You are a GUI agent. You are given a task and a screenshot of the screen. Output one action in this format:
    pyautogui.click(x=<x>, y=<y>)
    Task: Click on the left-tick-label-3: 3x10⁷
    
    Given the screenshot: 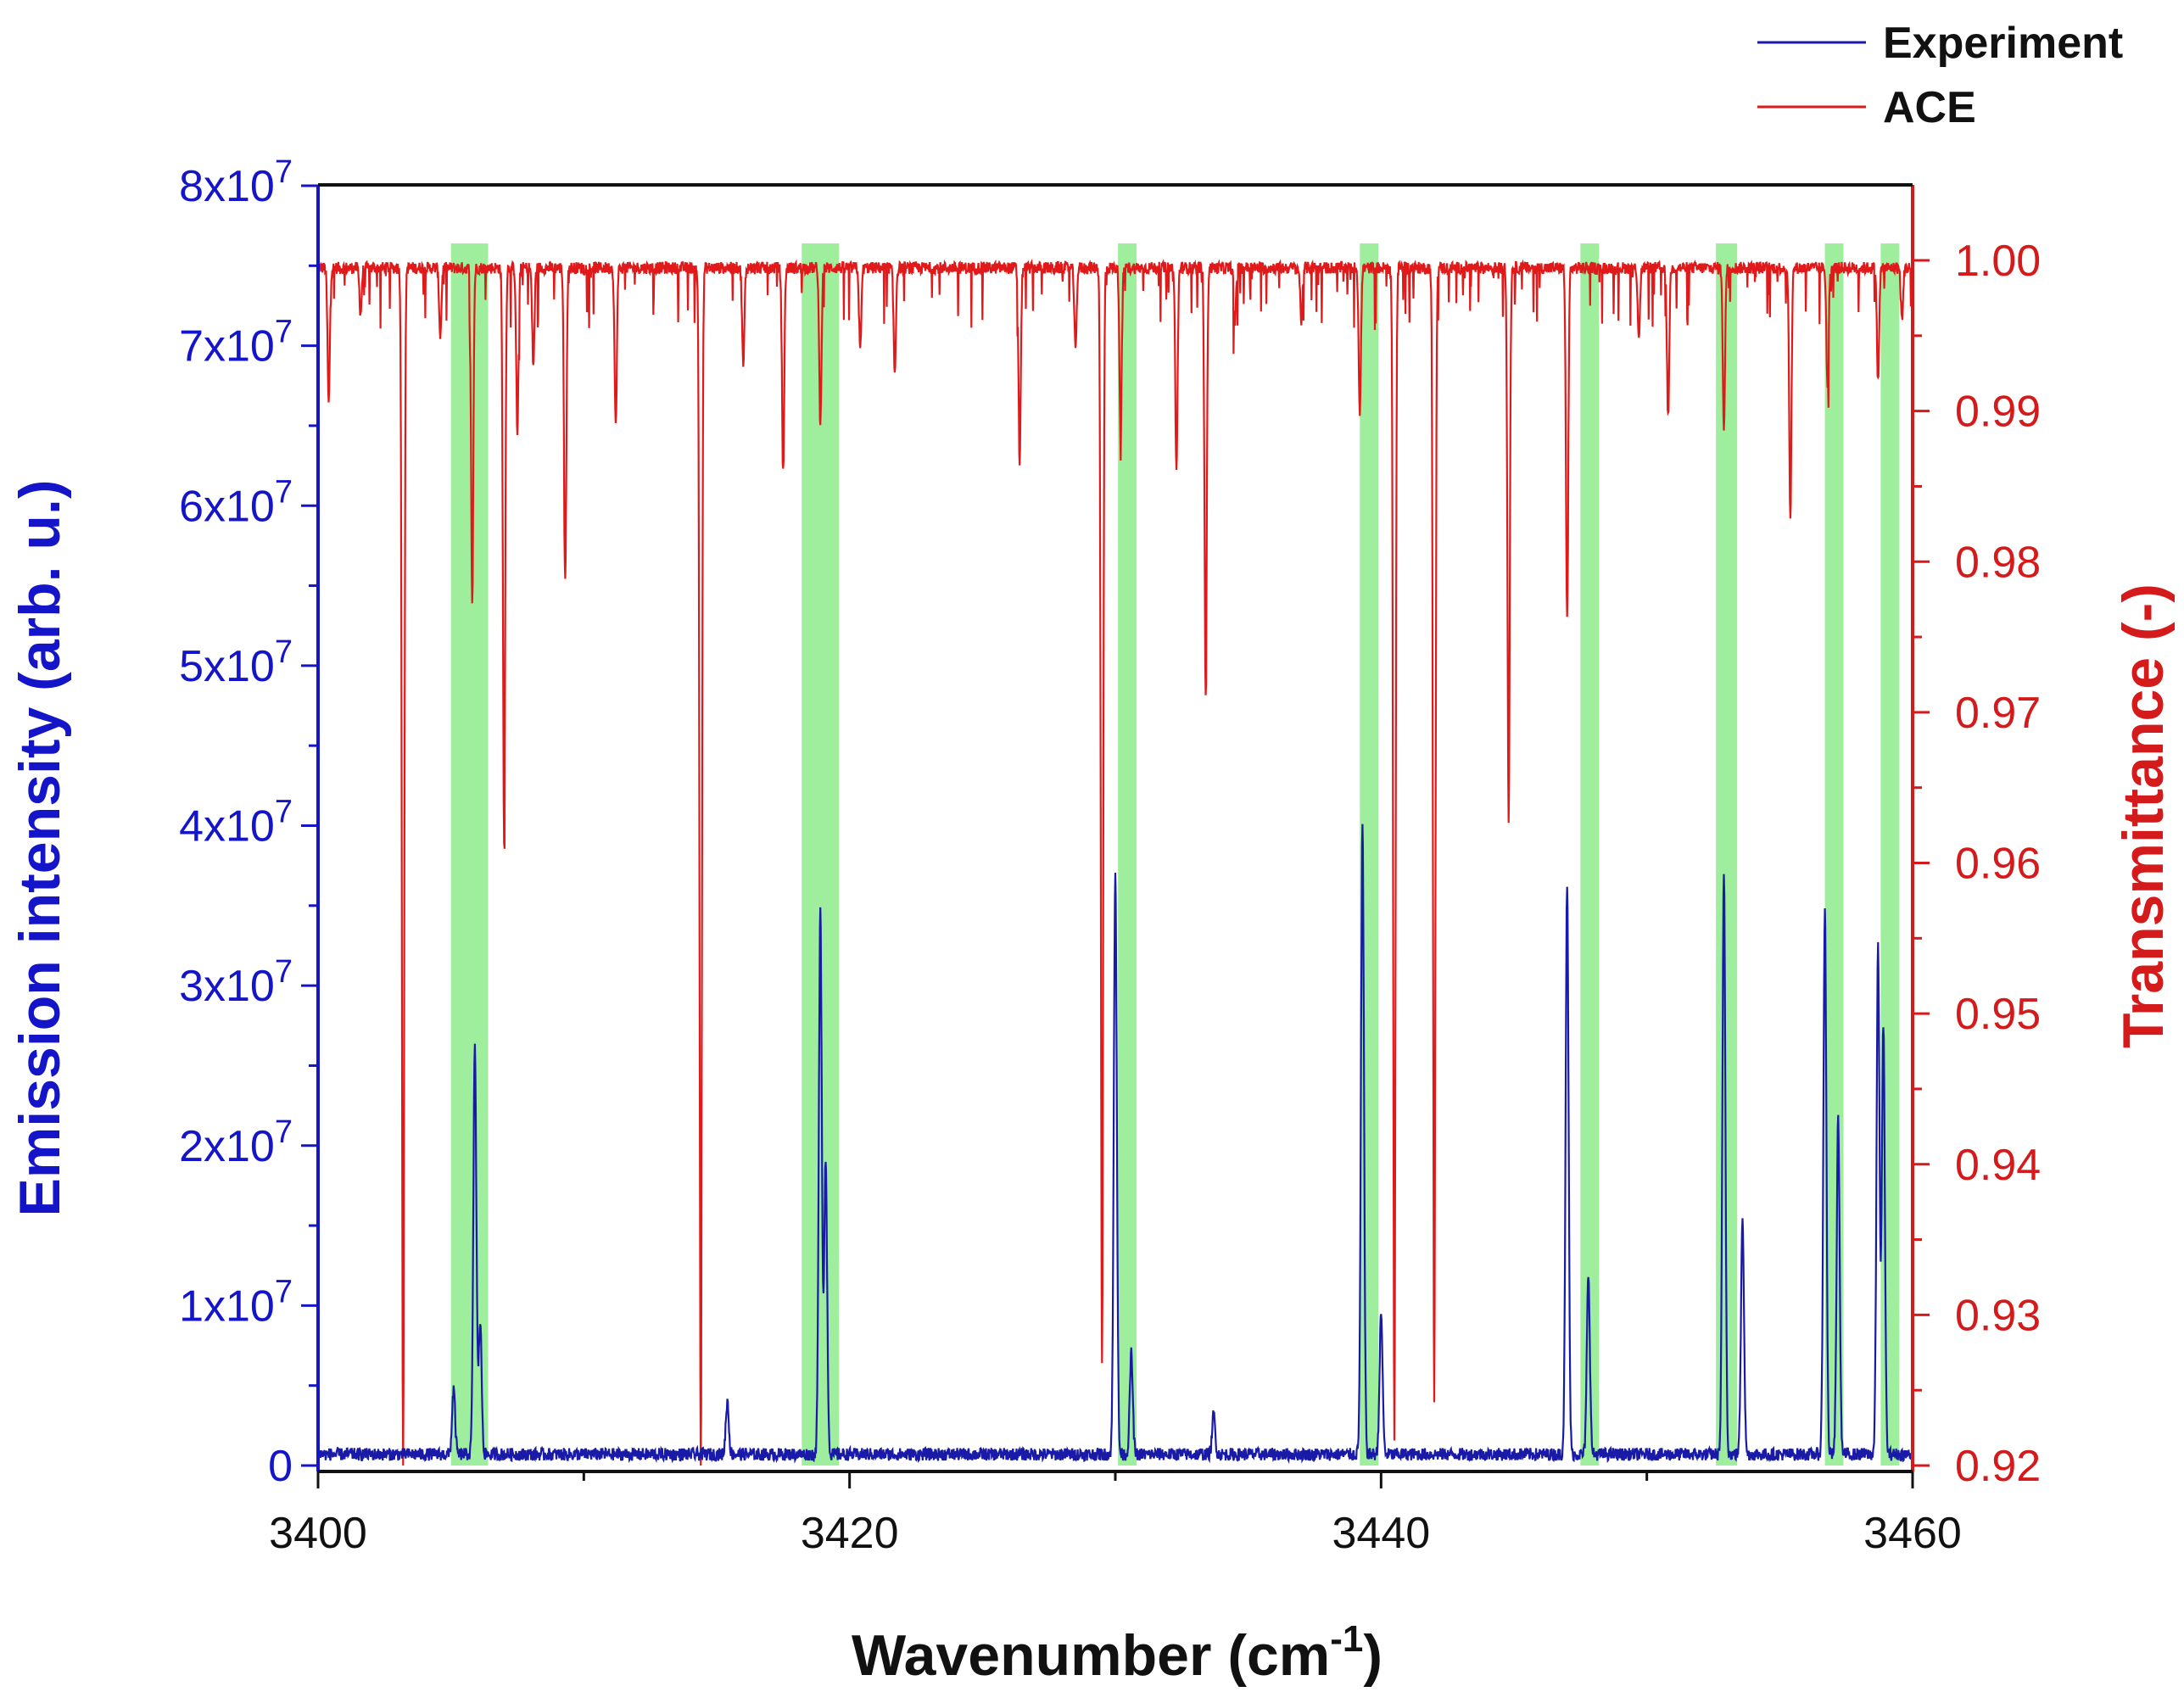 What is the action you would take?
    pyautogui.click(x=236, y=983)
    